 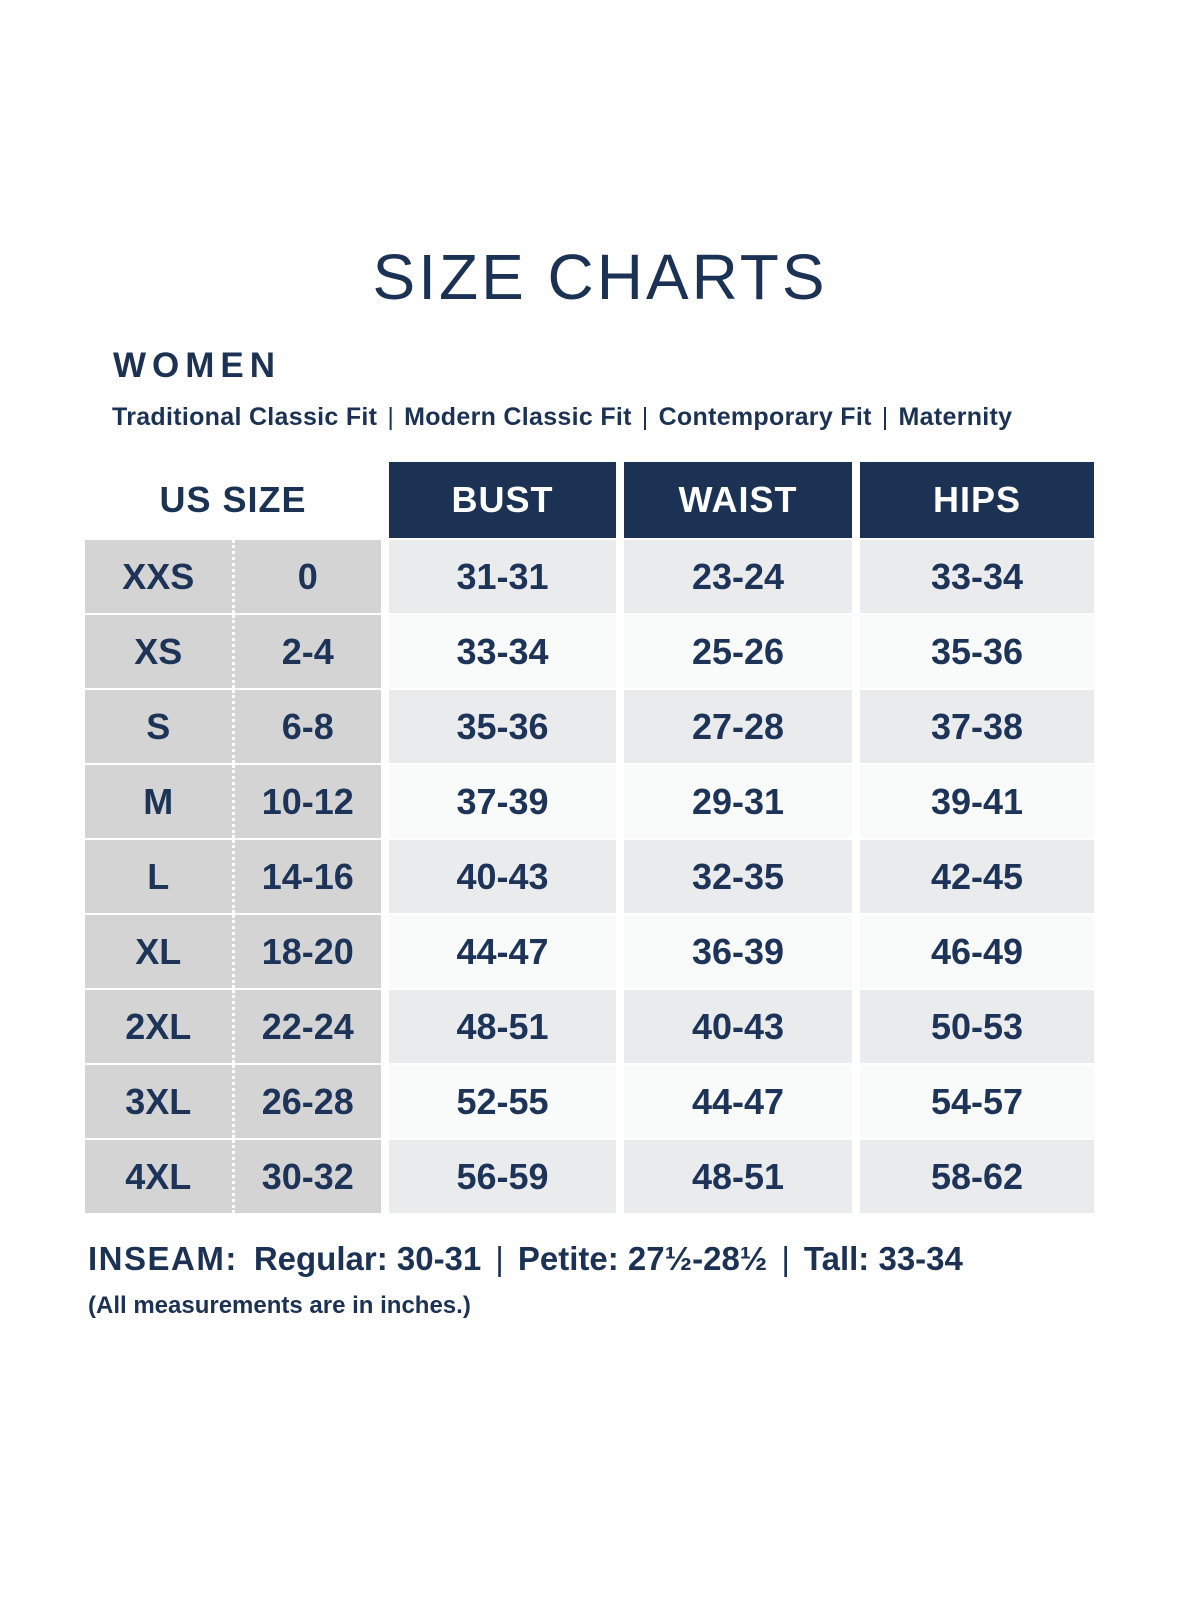 What do you see at coordinates (977, 500) in the screenshot?
I see `hips-column-header: HIPS` at bounding box center [977, 500].